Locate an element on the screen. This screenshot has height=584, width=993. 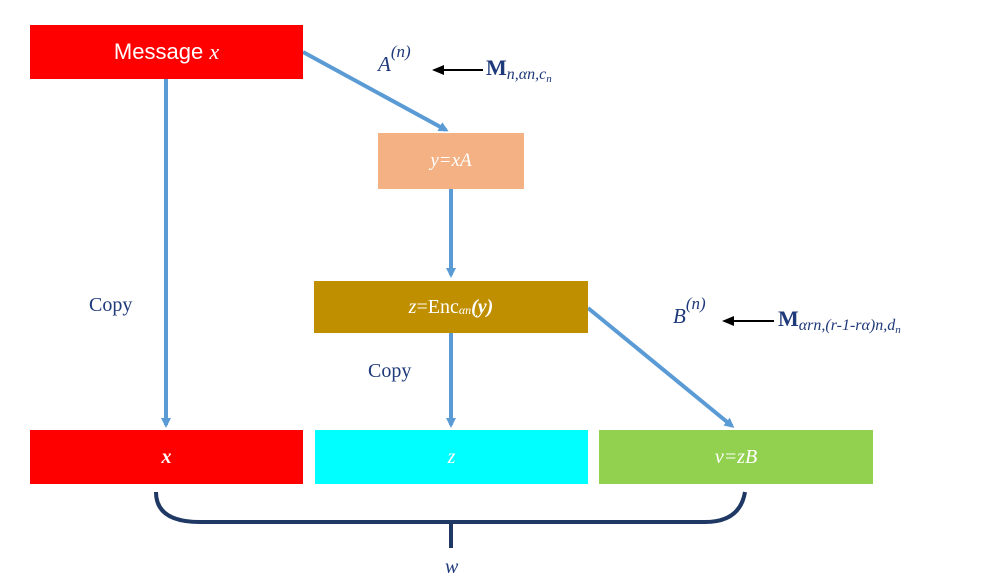
y-equals-xA-box: y=xA is located at coordinates (451, 161).